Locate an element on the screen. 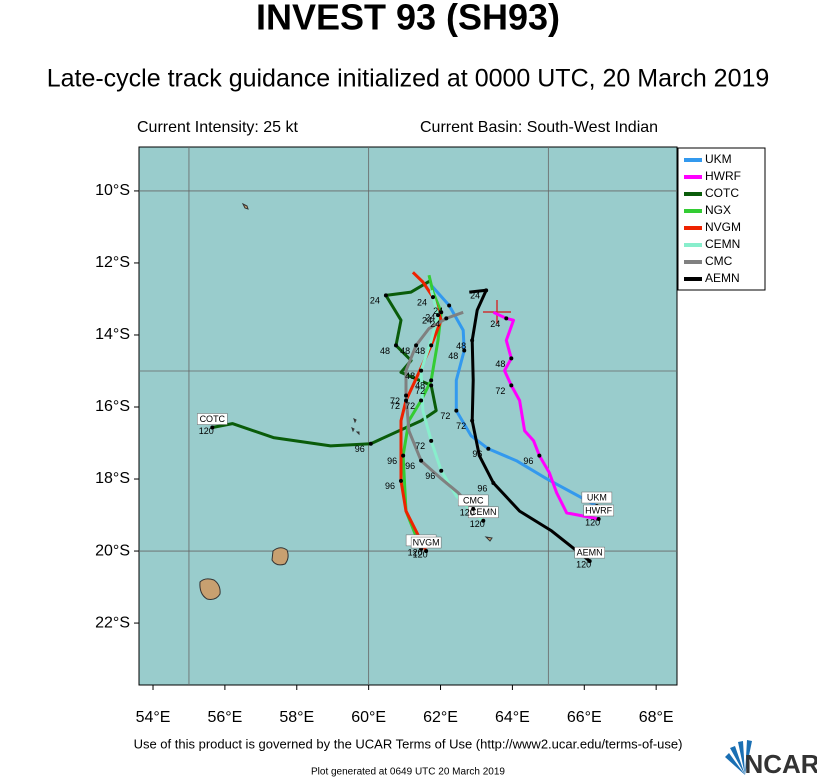 The width and height of the screenshot is (817, 780). x-tick-label: 64°E is located at coordinates (512, 717).